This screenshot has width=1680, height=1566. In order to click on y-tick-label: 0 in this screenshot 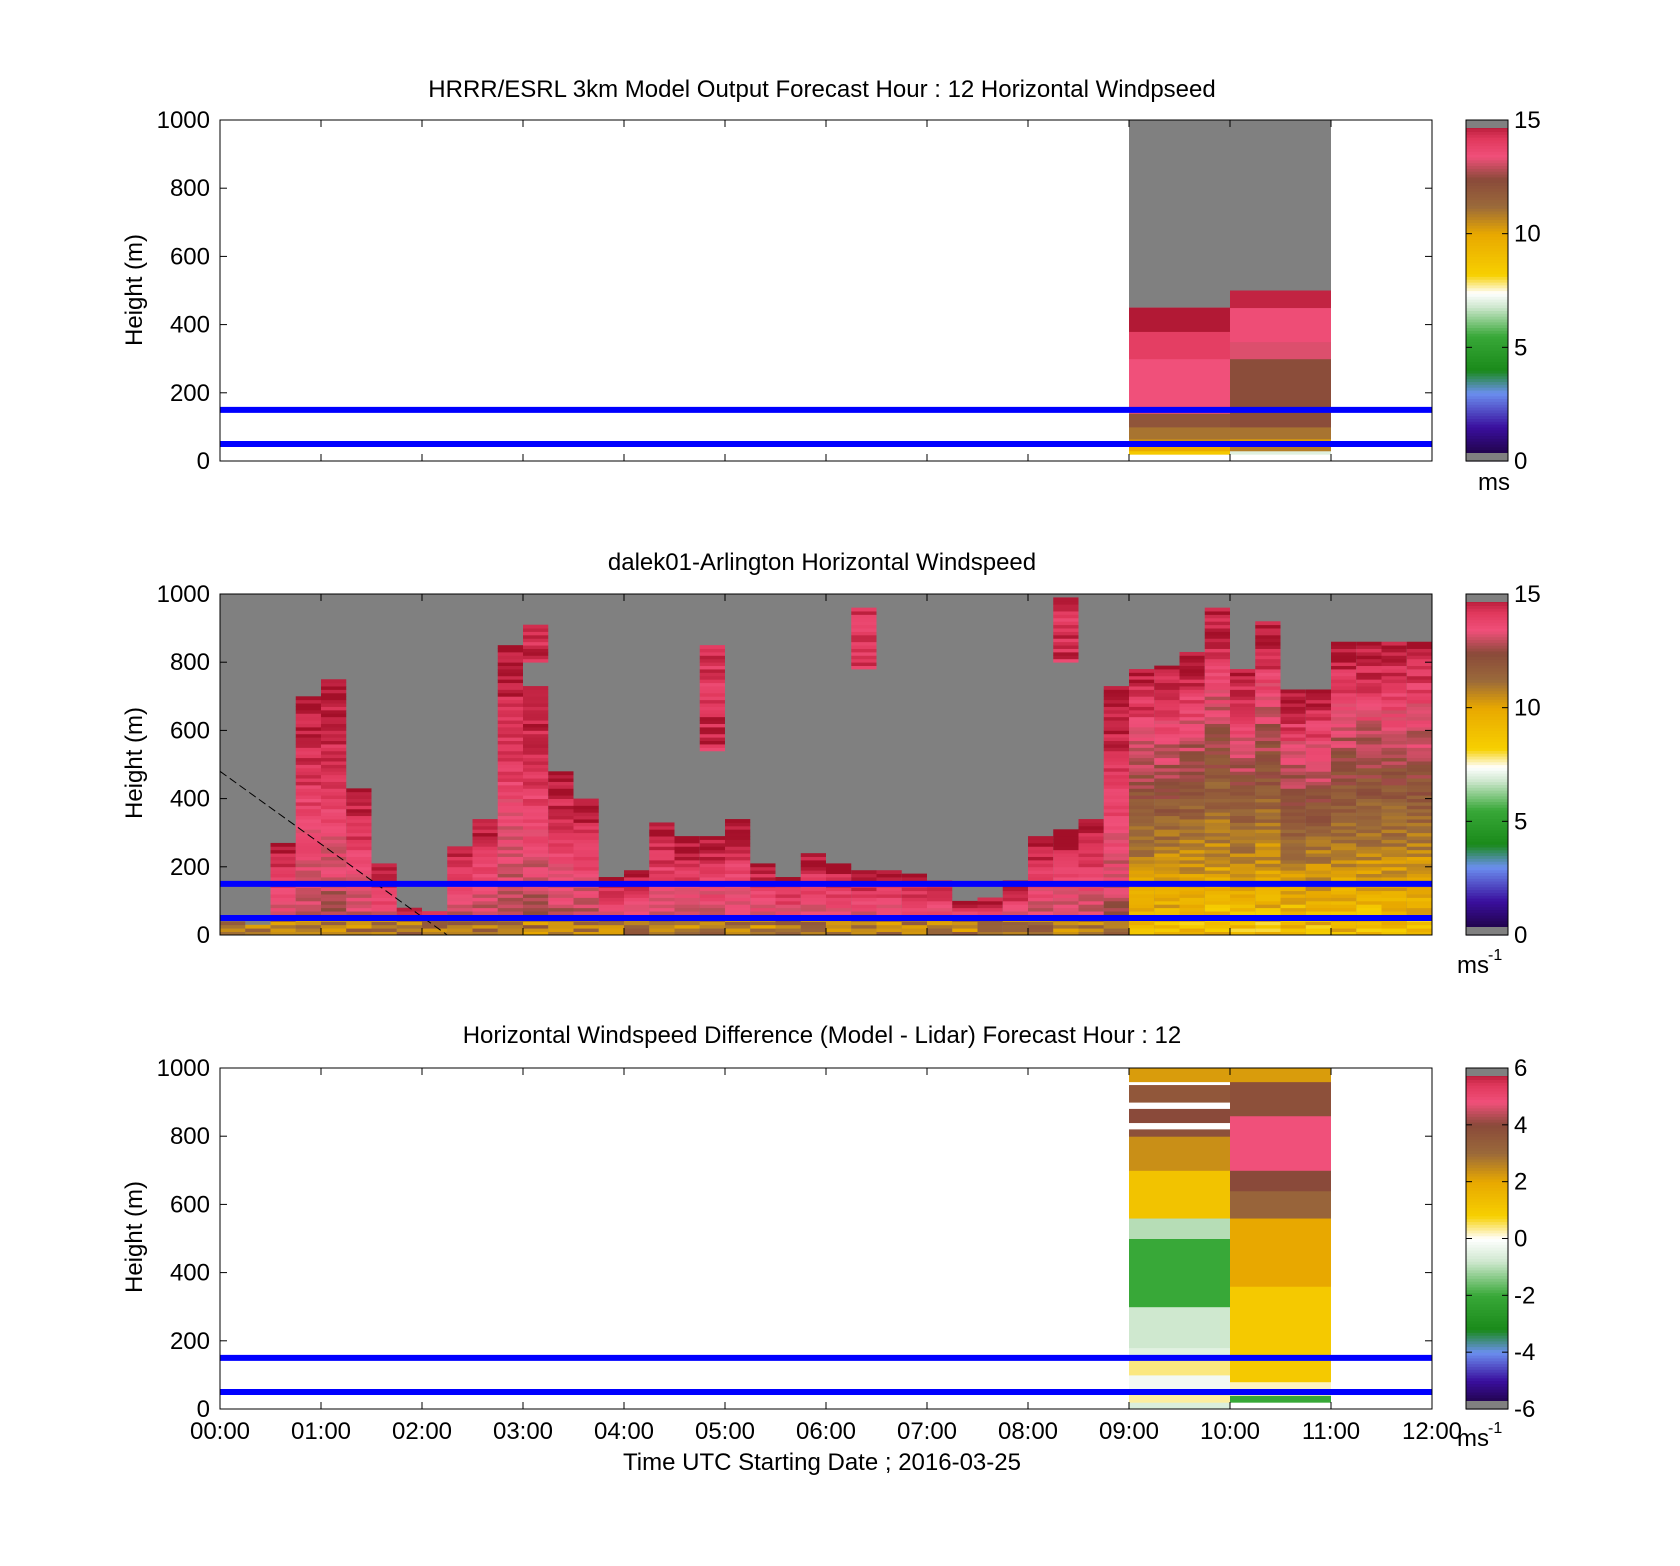, I will do `click(203, 935)`.